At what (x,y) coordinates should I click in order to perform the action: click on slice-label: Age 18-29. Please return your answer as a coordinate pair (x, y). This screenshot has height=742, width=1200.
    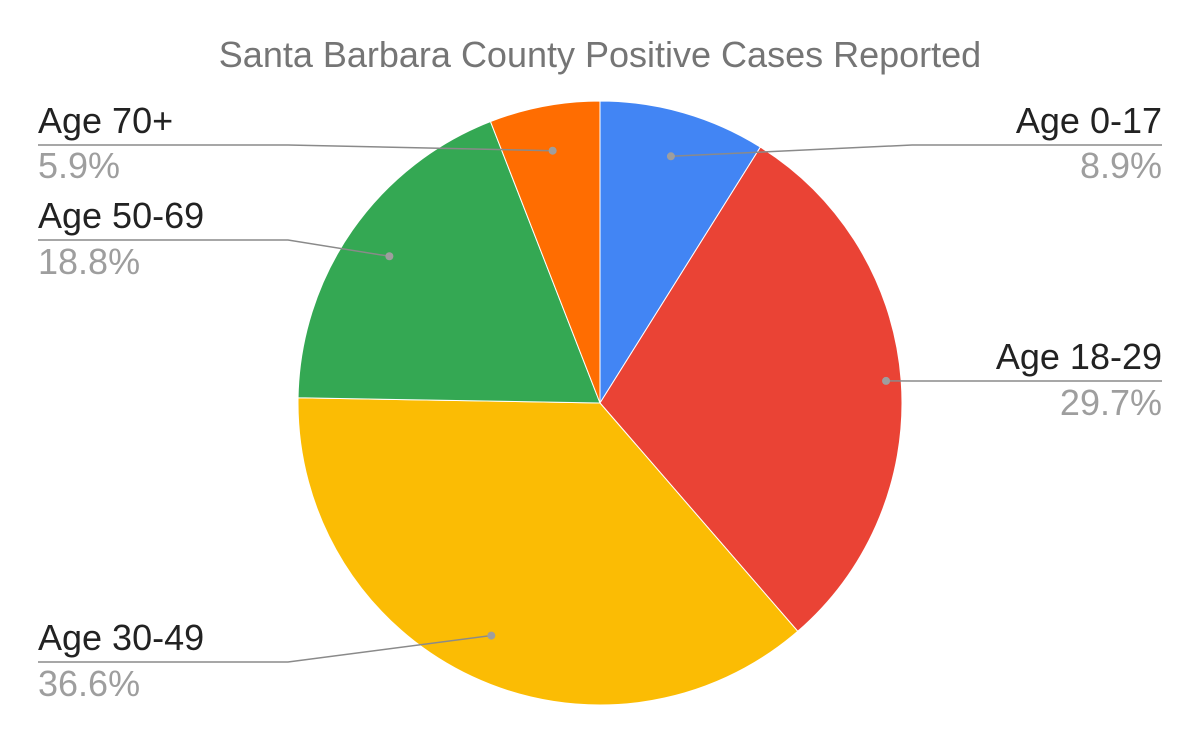
    Looking at the image, I should click on (1079, 356).